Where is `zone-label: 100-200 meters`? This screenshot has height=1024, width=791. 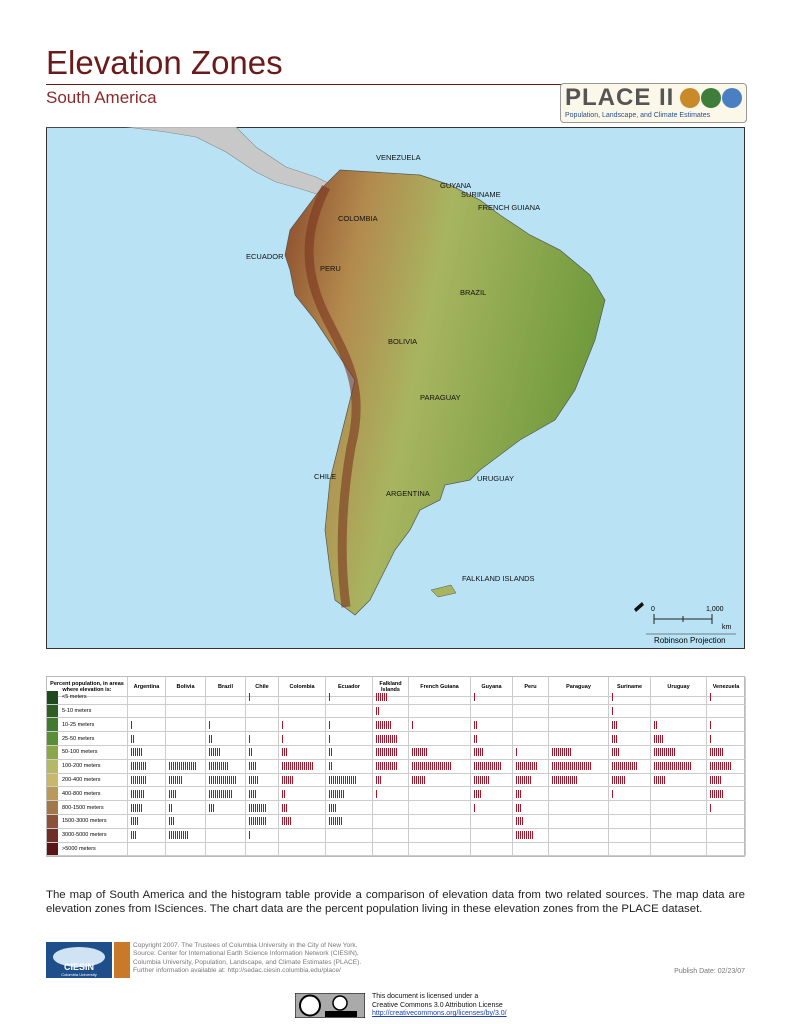
zone-label: 100-200 meters is located at coordinates (81, 766).